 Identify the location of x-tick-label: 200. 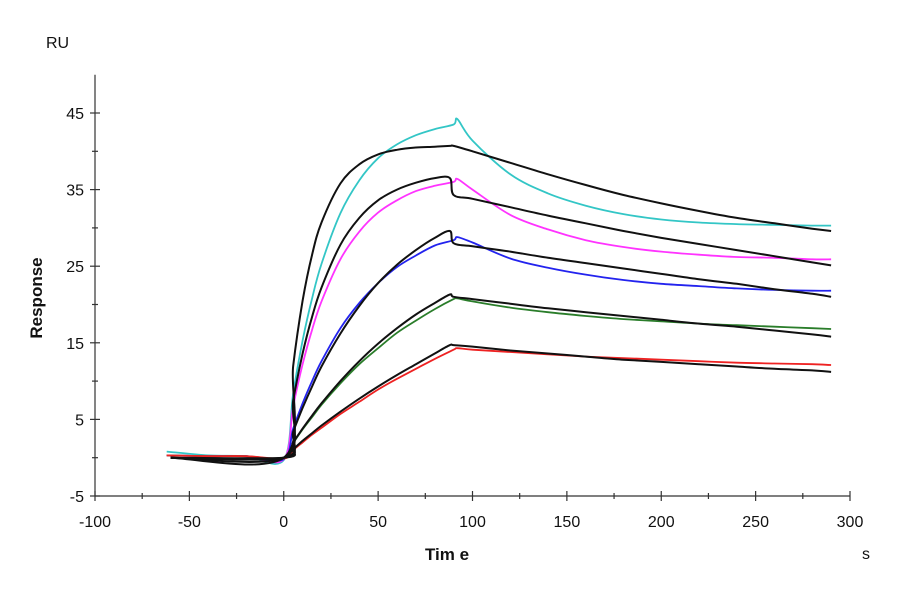
(661, 522).